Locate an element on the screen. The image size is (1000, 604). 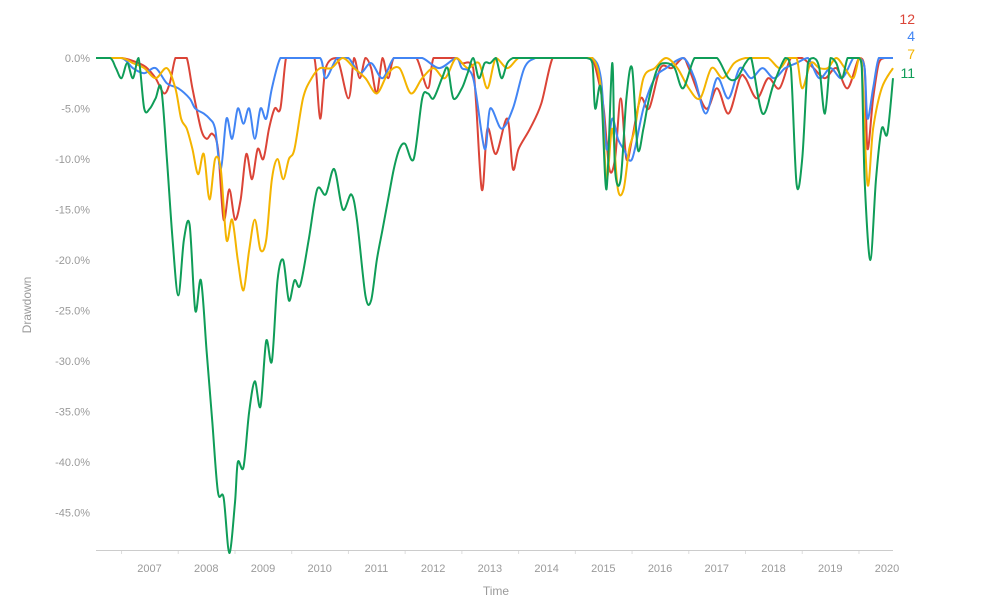
x-tick-label: 2011 is located at coordinates (377, 569).